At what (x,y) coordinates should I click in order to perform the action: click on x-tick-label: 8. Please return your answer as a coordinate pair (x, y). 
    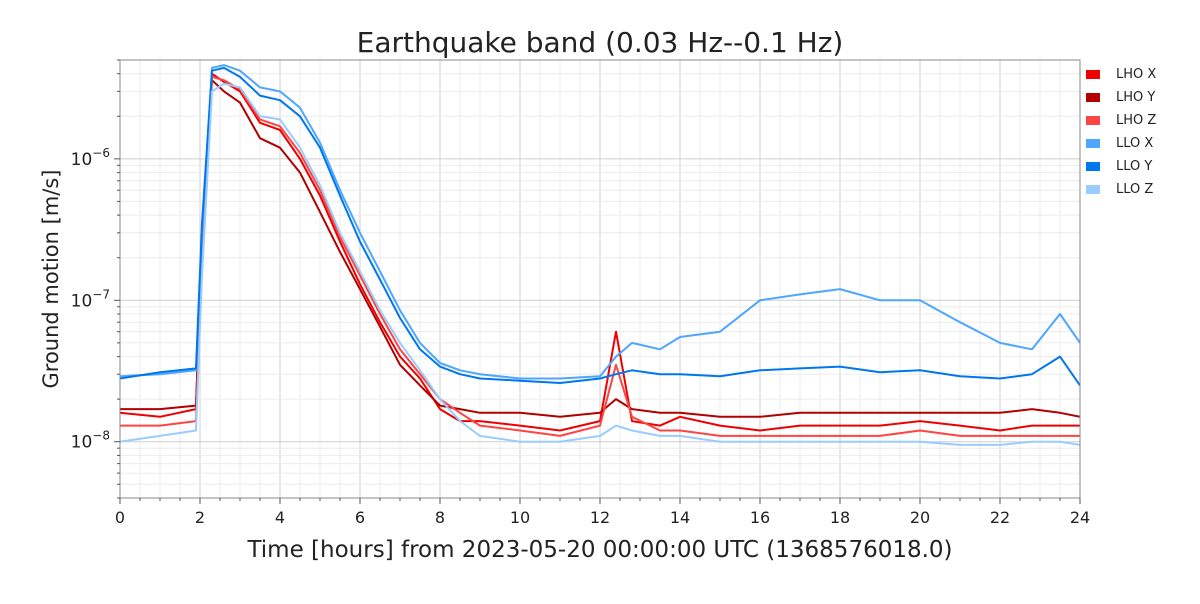
    Looking at the image, I should click on (440, 517).